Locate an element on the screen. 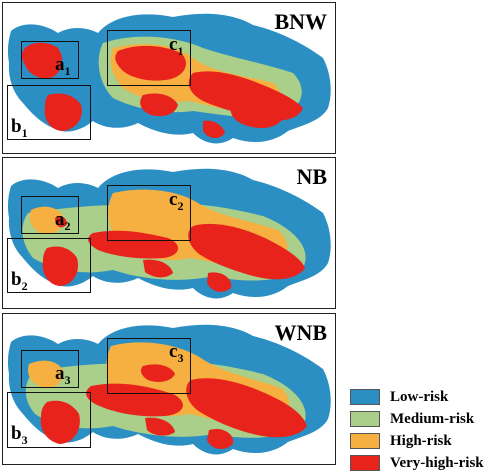 This screenshot has width=484, height=474. region-label-c1: c1 is located at coordinates (176, 46).